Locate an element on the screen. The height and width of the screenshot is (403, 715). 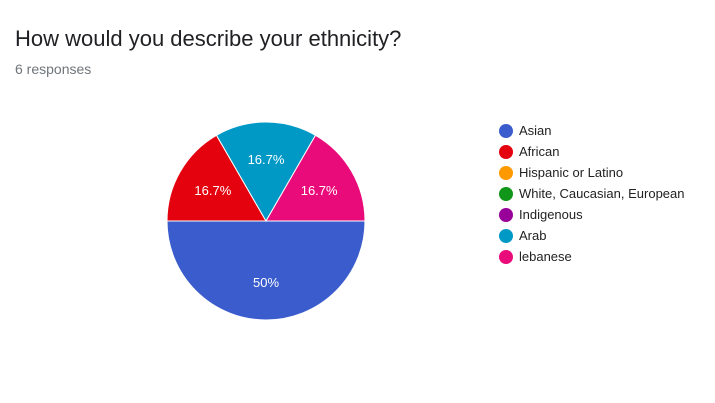
legend-item-hispanic-or-latino: Hispanic or Latino is located at coordinates (591, 172).